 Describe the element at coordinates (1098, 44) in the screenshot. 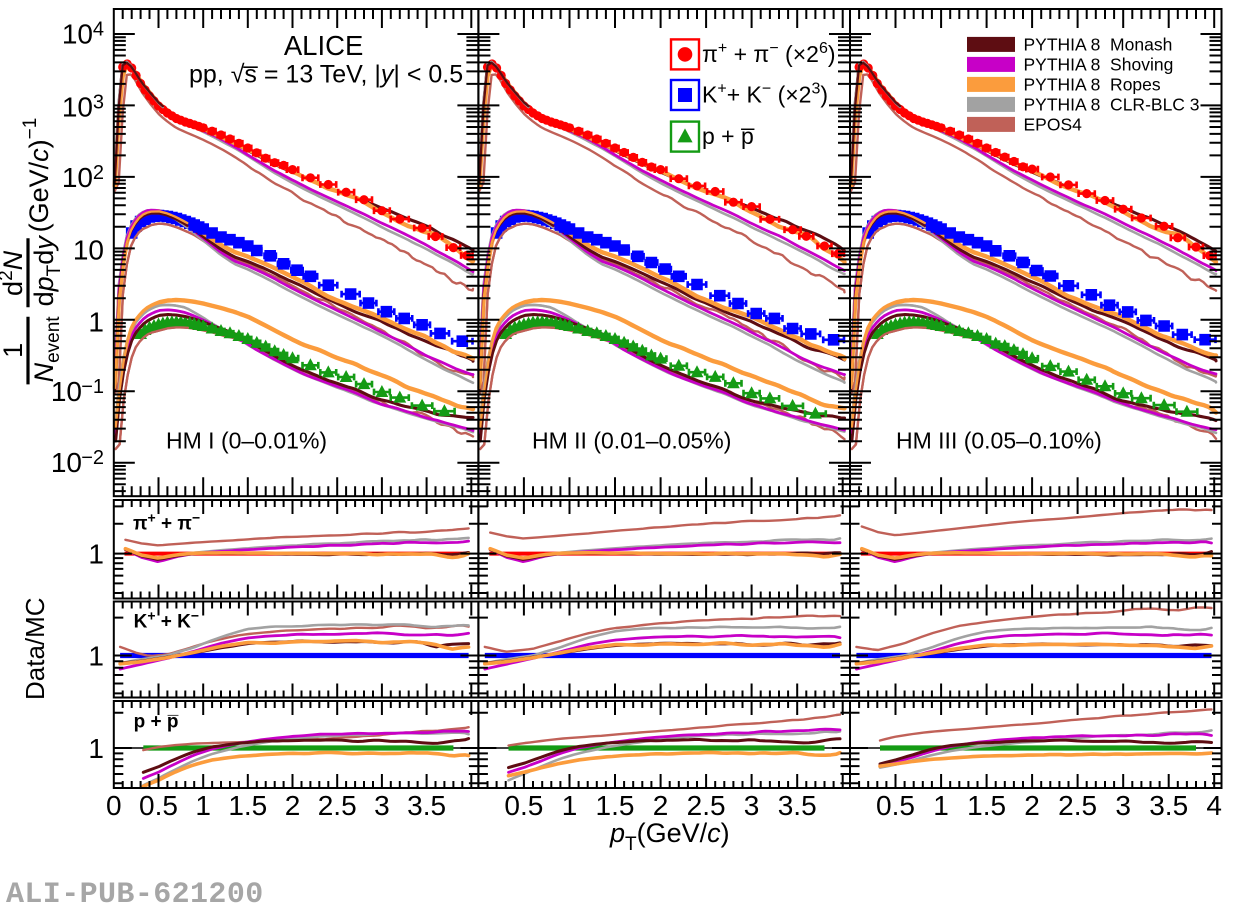

I see `svg-text: PYTHIA 8 Monash` at that location.